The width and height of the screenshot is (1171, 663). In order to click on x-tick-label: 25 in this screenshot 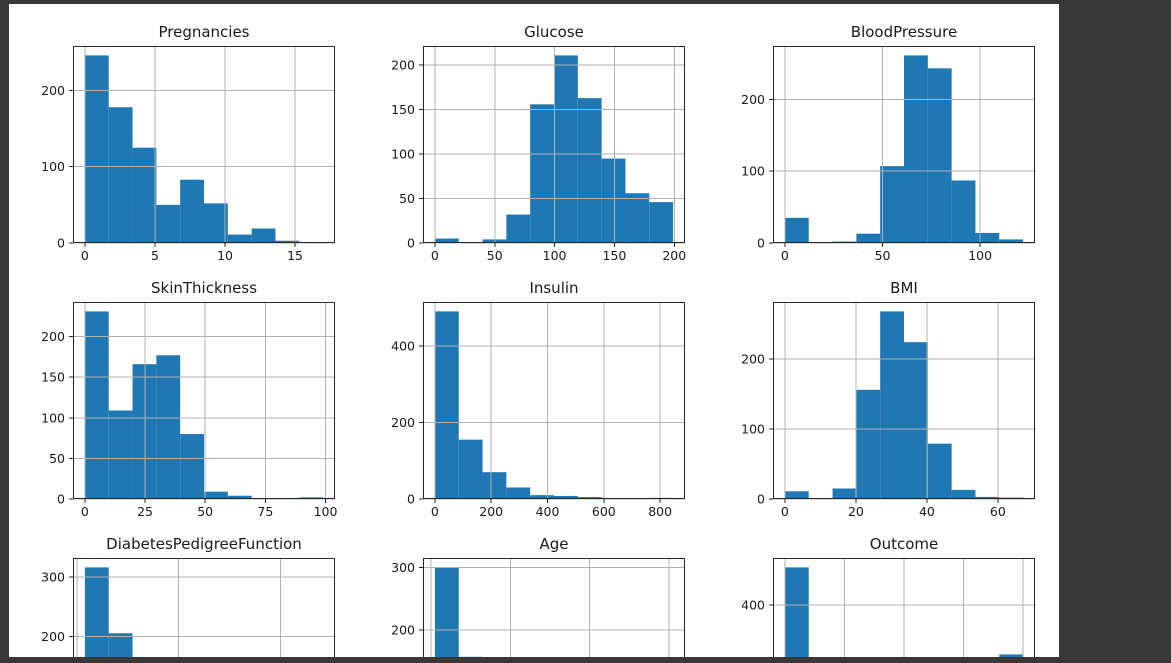, I will do `click(145, 511)`.